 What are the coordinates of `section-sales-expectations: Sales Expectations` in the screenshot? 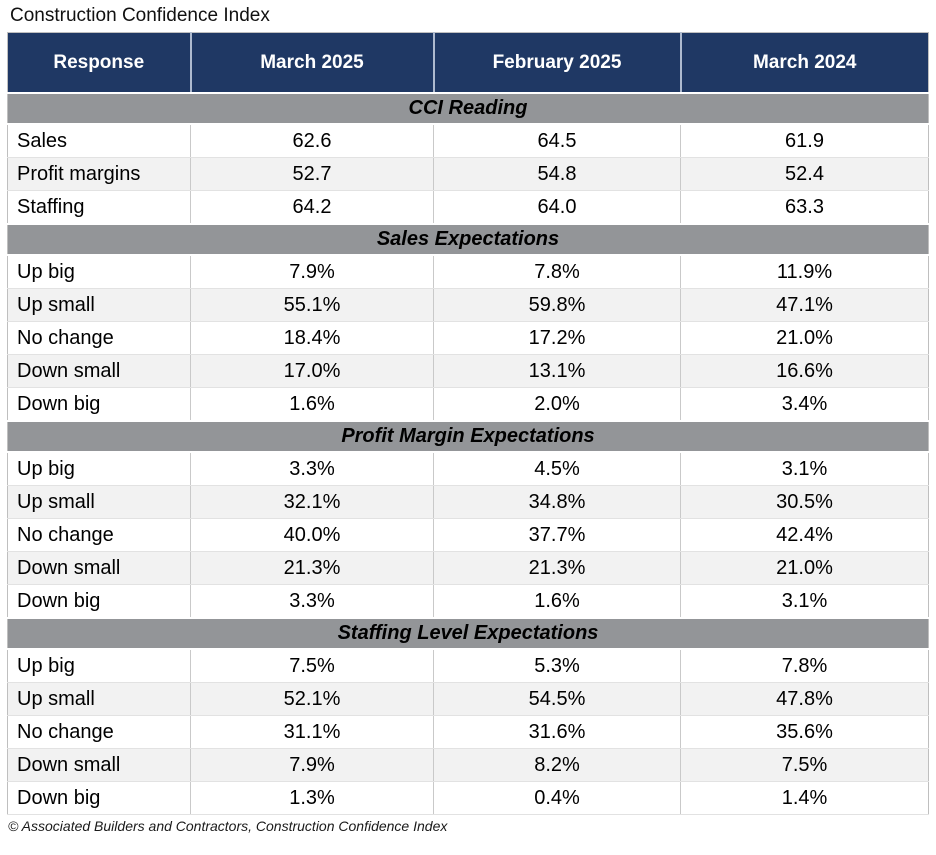 It's located at (468, 239).